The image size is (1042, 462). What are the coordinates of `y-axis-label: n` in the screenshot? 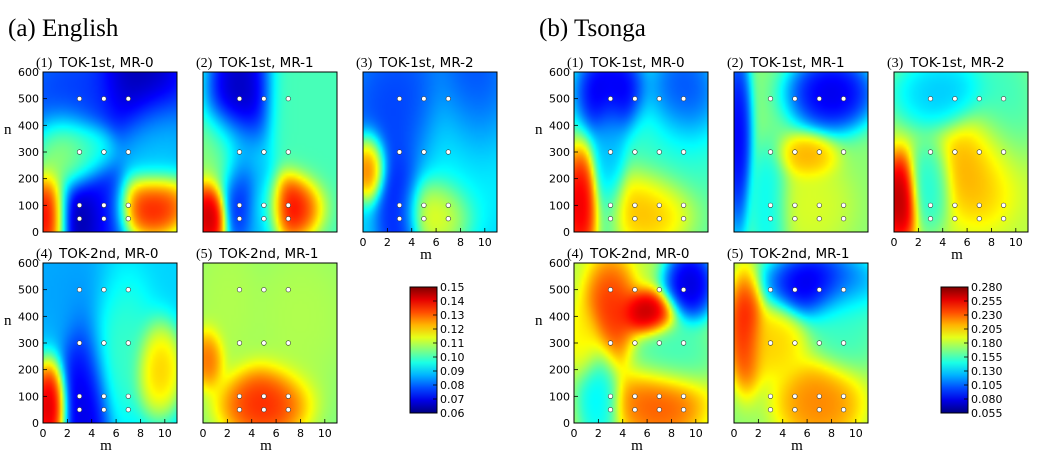 It's located at (8, 130).